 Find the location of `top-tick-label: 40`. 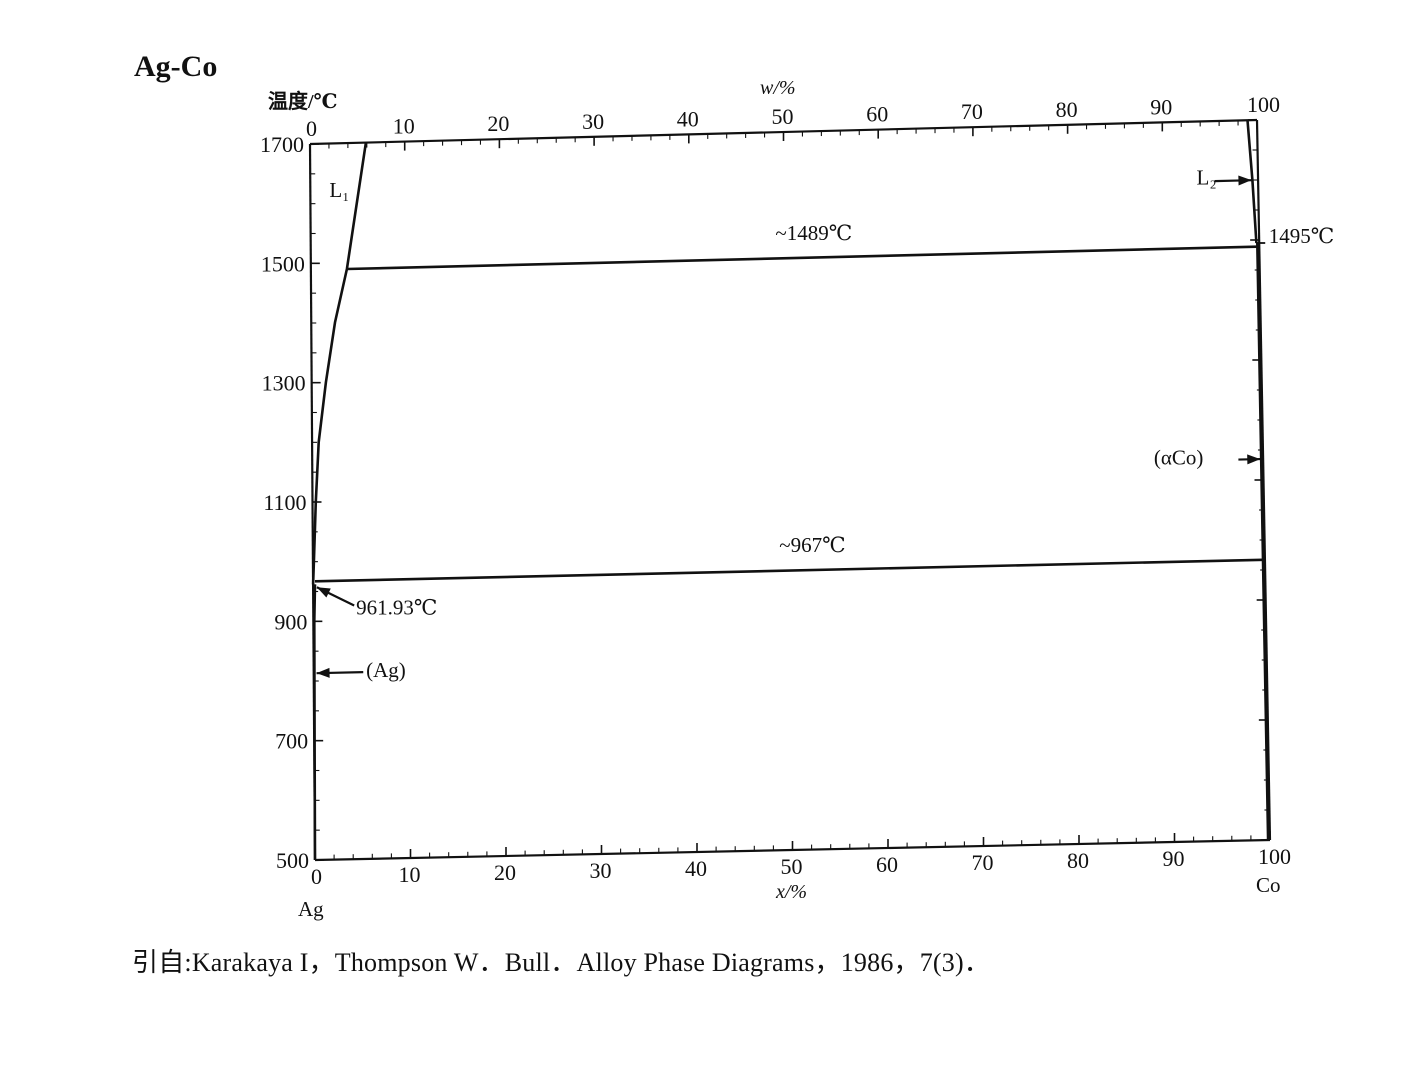

top-tick-label: 40 is located at coordinates (688, 118).